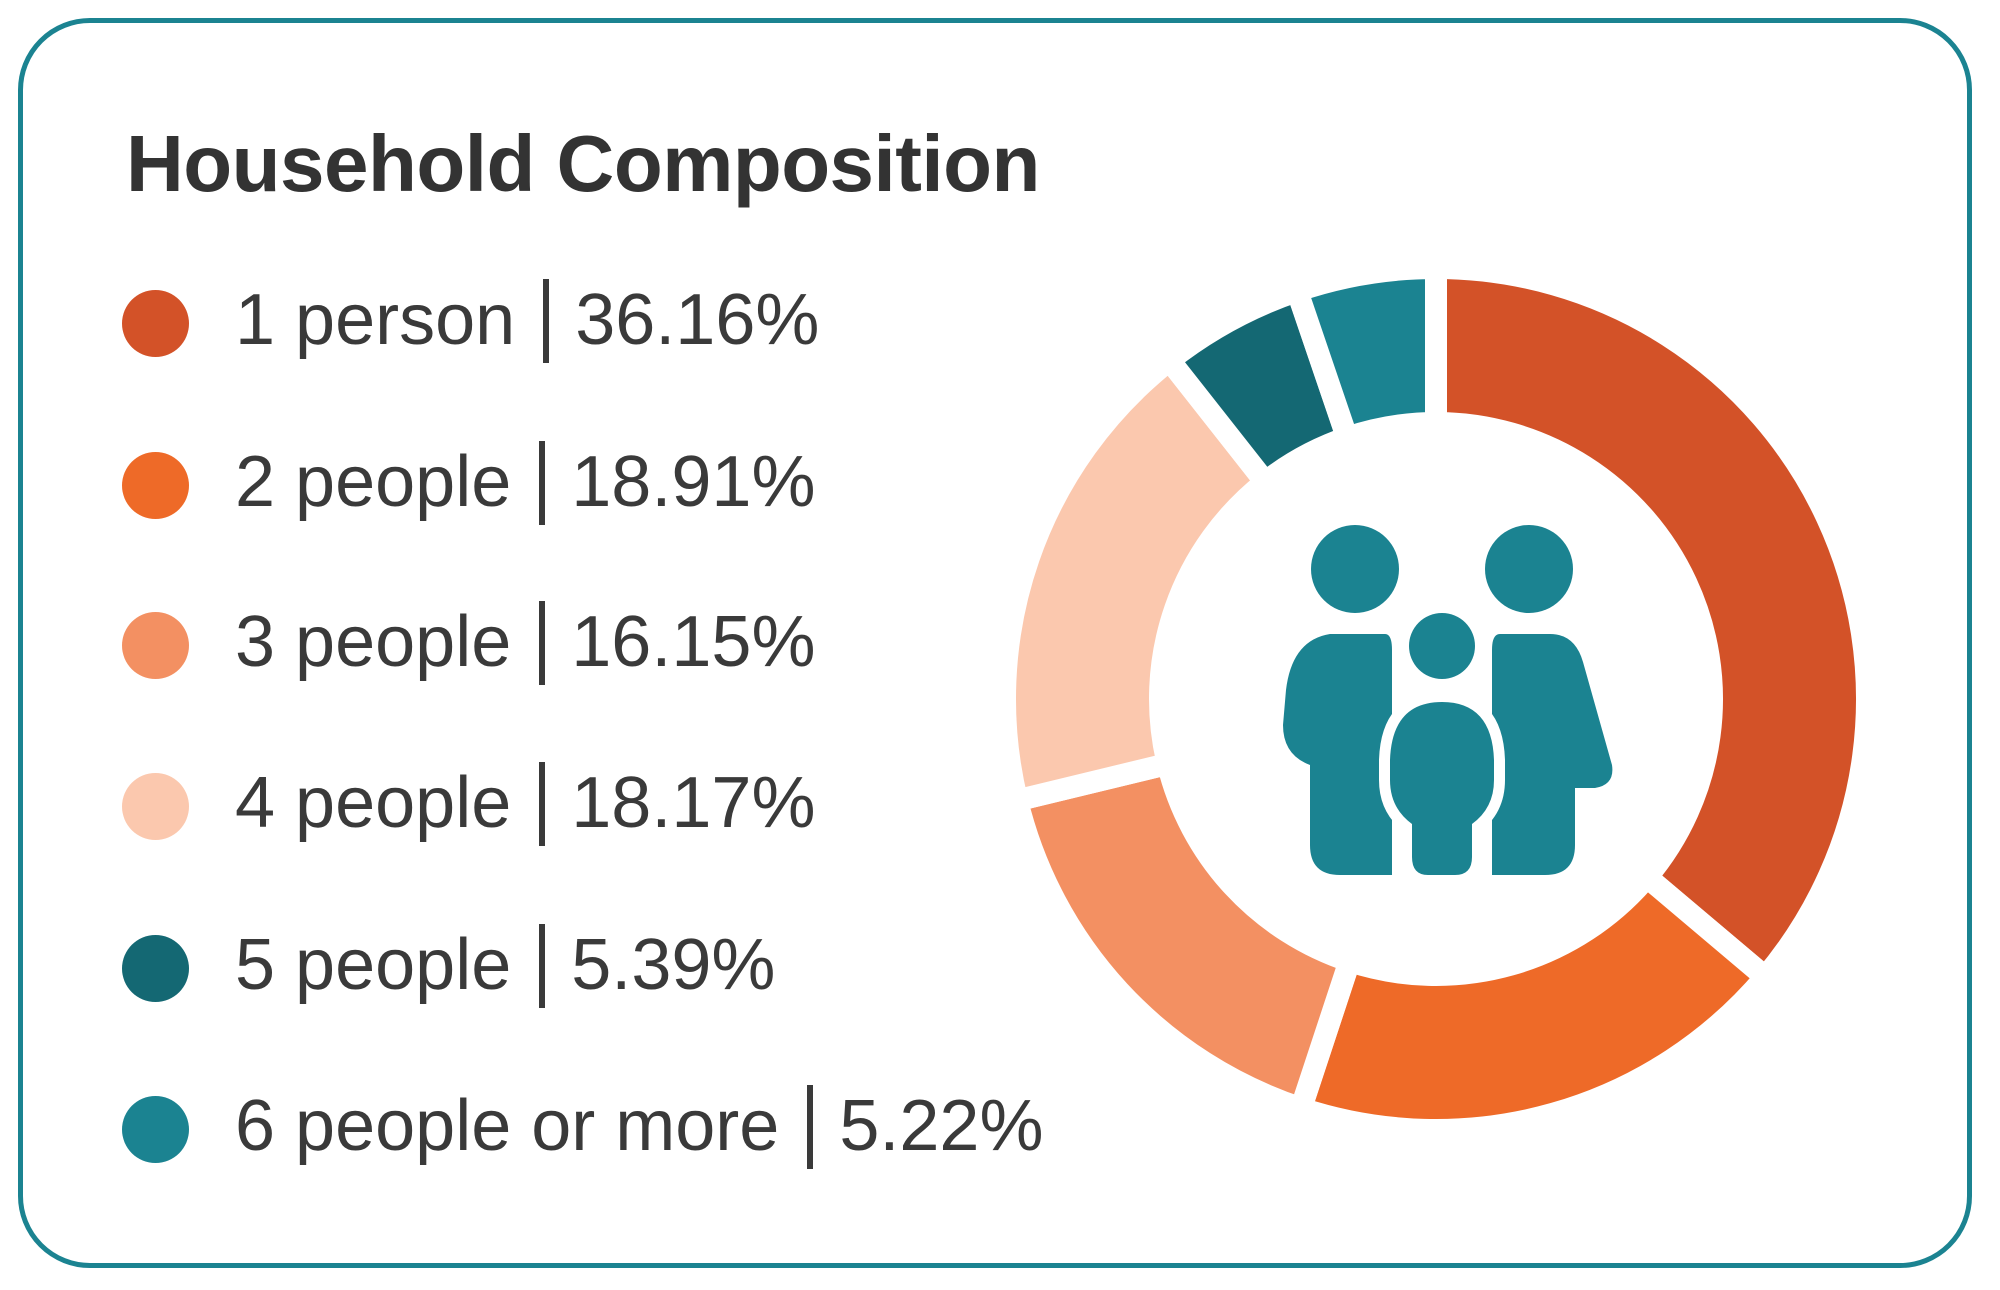 Image resolution: width=2000 pixels, height=1290 pixels. What do you see at coordinates (507, 1126) in the screenshot?
I see `legend-label: 6 people or more` at bounding box center [507, 1126].